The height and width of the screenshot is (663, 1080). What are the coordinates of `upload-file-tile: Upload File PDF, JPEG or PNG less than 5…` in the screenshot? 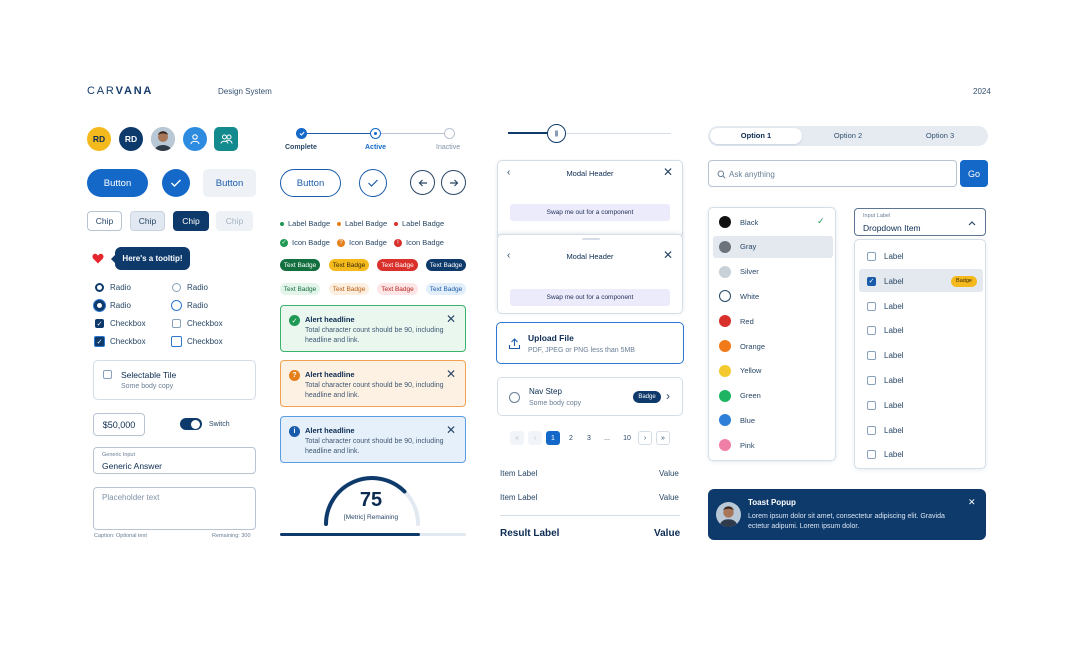 It's located at (590, 343).